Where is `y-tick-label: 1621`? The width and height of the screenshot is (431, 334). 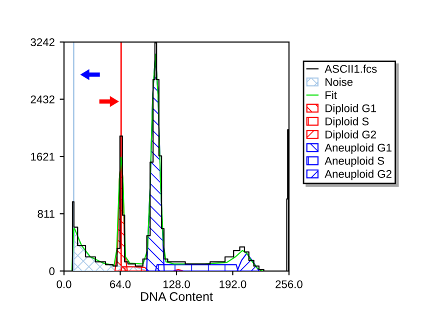
y-tick-label: 1621 is located at coordinates (42, 156).